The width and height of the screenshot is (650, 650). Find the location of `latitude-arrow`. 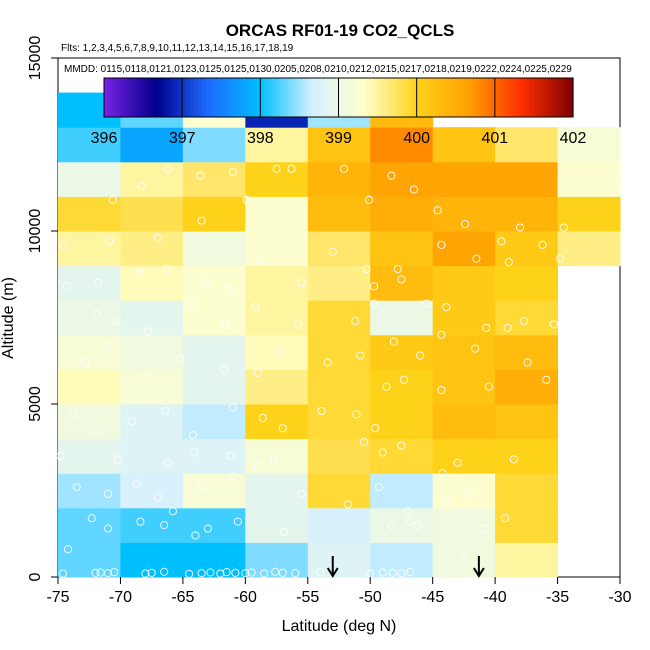

latitude-arrow is located at coordinates (332, 567).